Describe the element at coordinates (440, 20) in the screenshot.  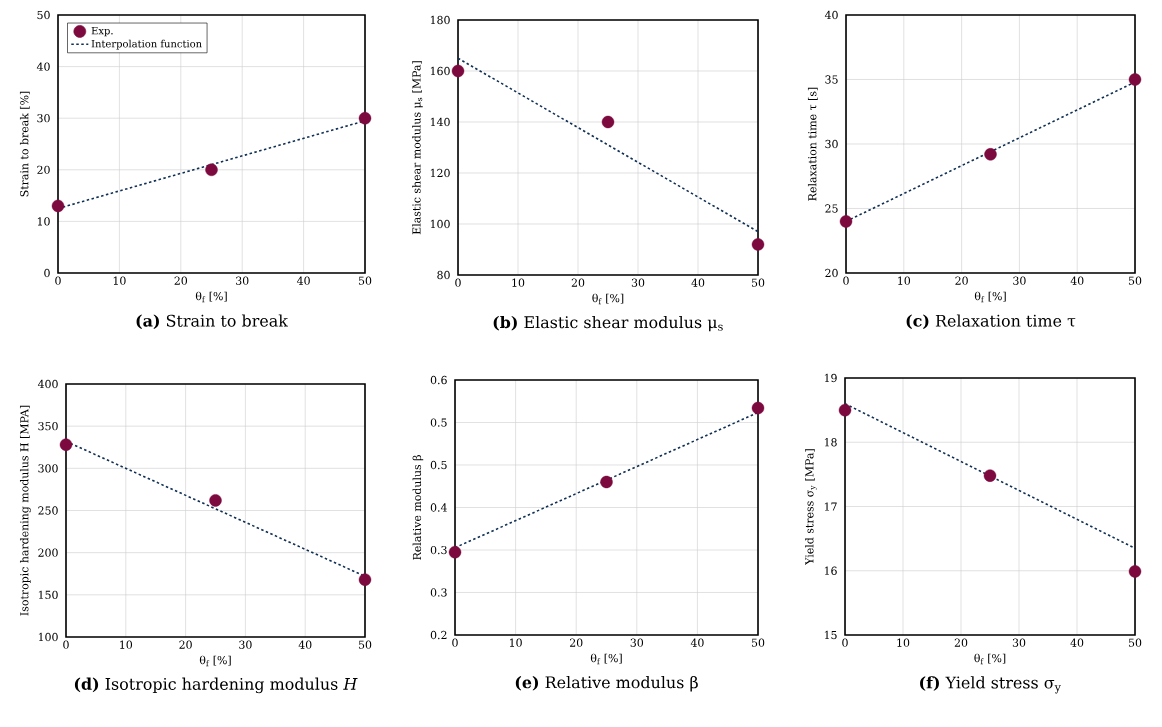
I see `y-tick-label: 180` at that location.